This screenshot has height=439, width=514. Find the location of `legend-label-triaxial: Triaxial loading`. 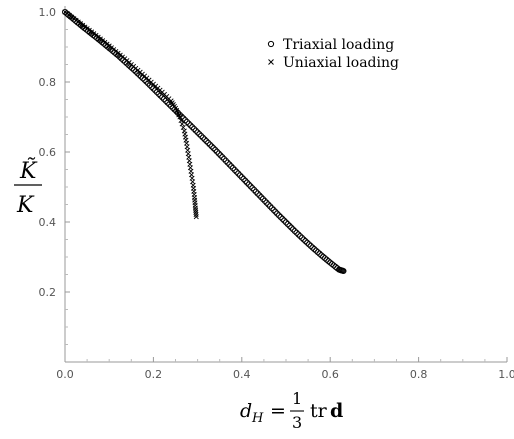

legend-label-triaxial: Triaxial loading is located at coordinates (338, 45).